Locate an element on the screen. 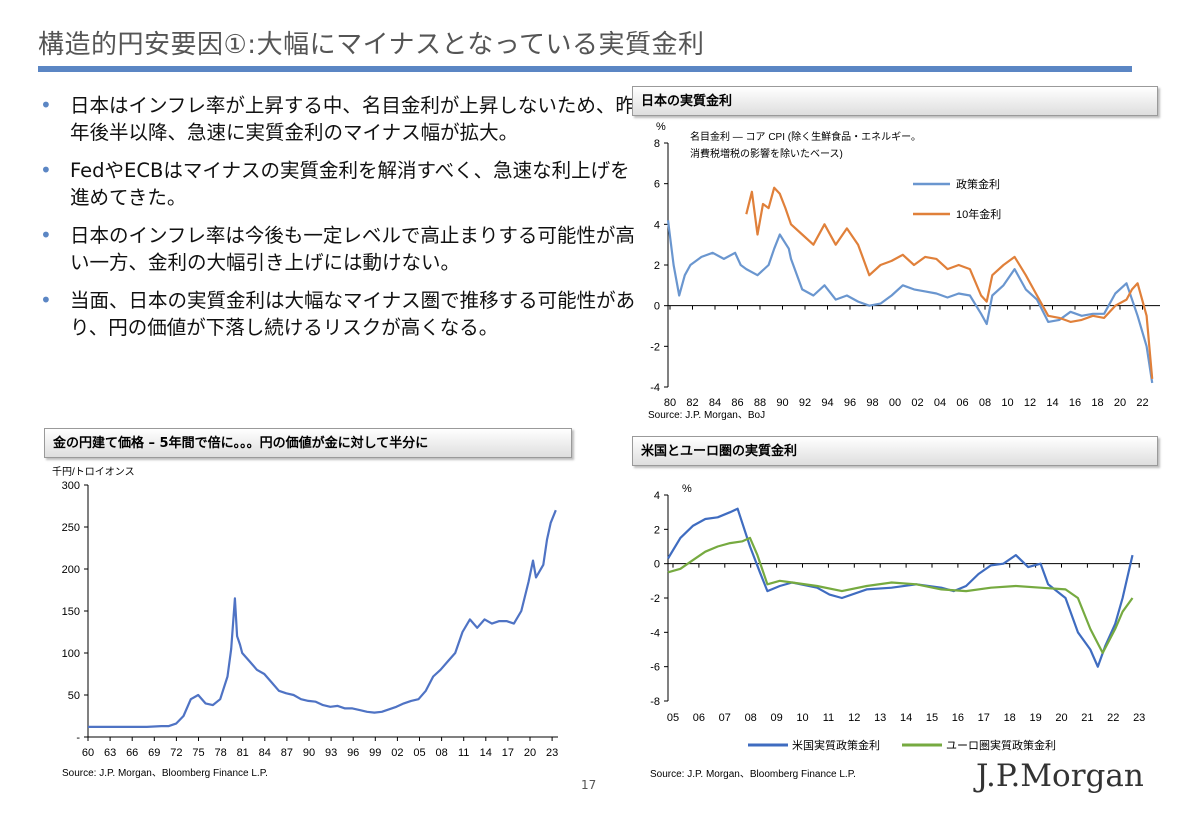  x-tick-label: 98 is located at coordinates (872, 403).